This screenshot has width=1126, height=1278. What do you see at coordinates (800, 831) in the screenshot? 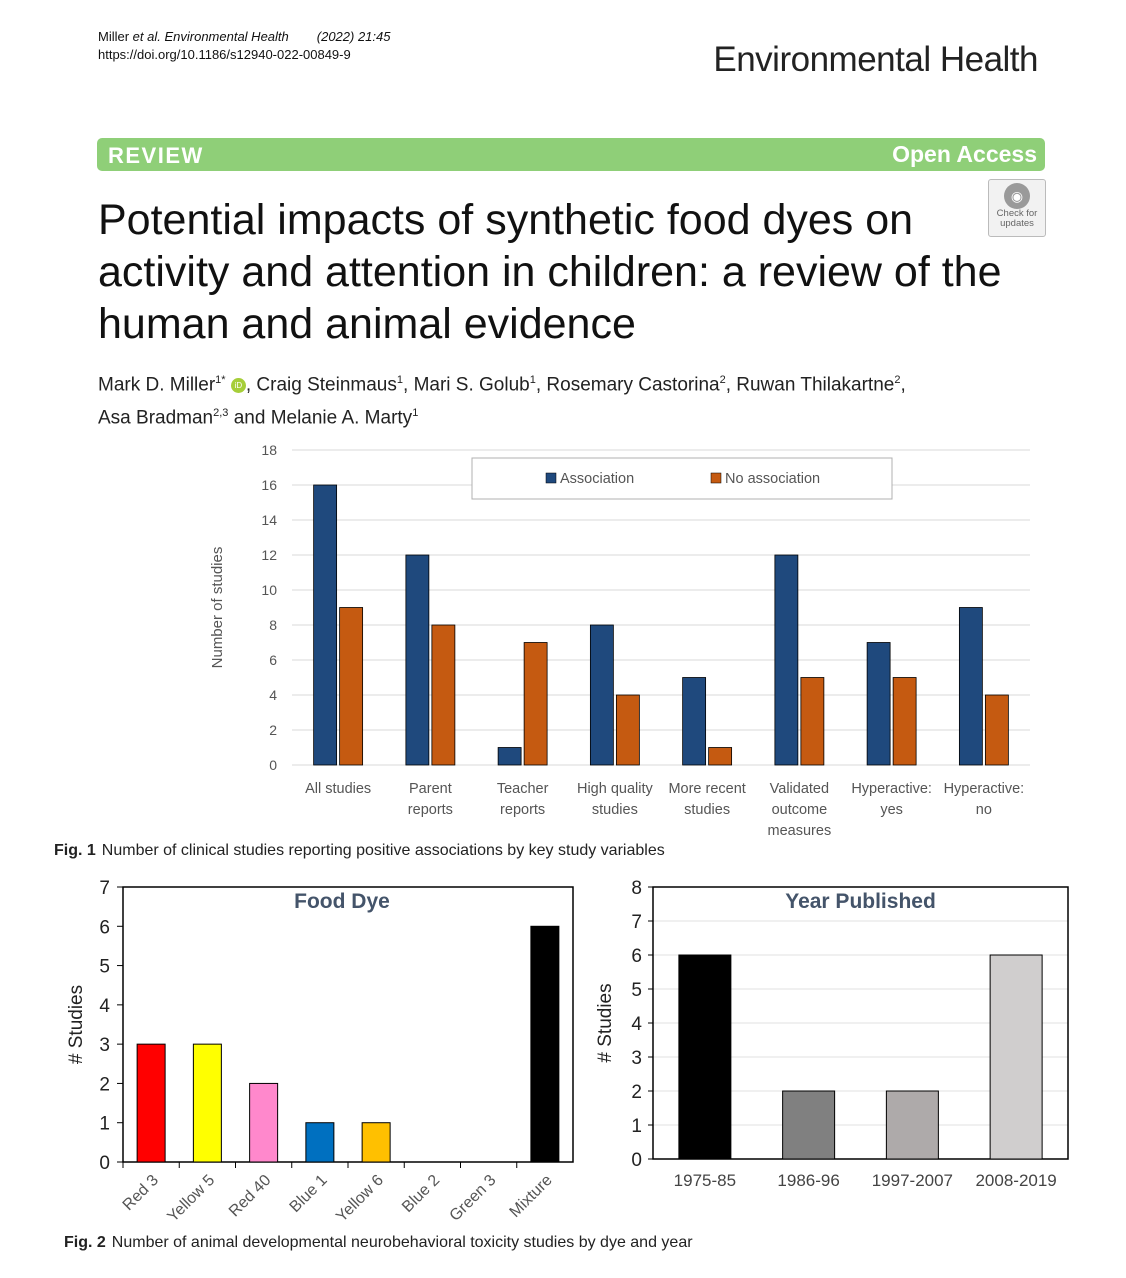
I see `x-tick-label: measures` at bounding box center [800, 831].